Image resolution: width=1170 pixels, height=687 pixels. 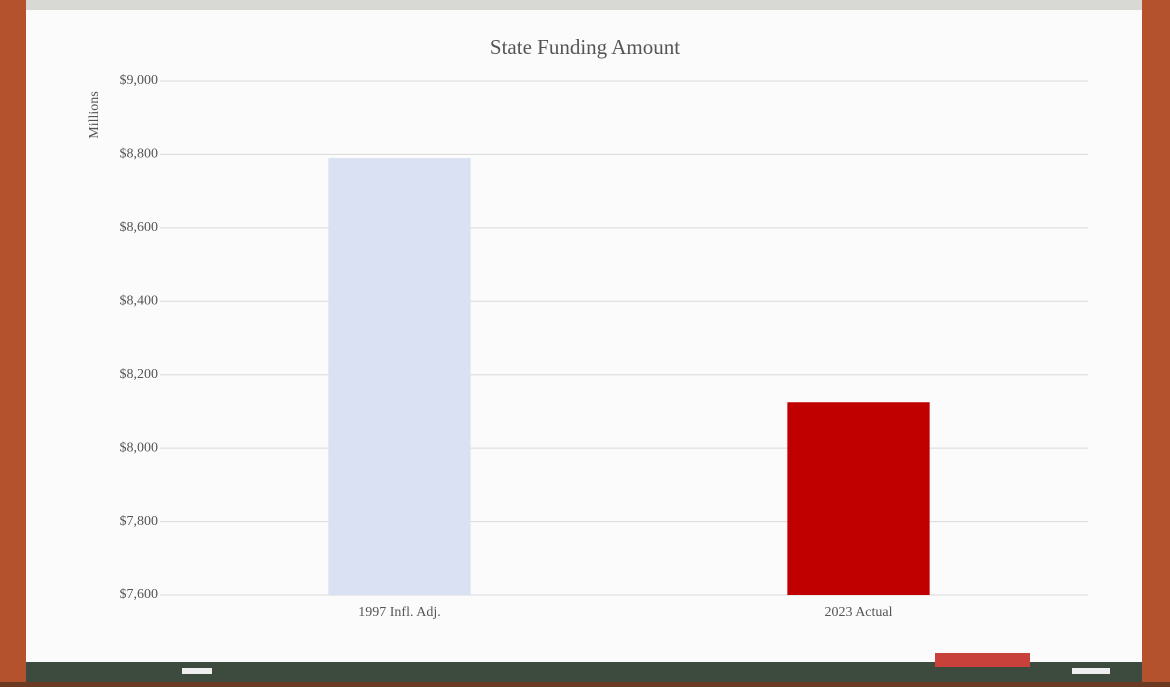 What do you see at coordinates (139, 594) in the screenshot?
I see `y-tick-label: $7,600` at bounding box center [139, 594].